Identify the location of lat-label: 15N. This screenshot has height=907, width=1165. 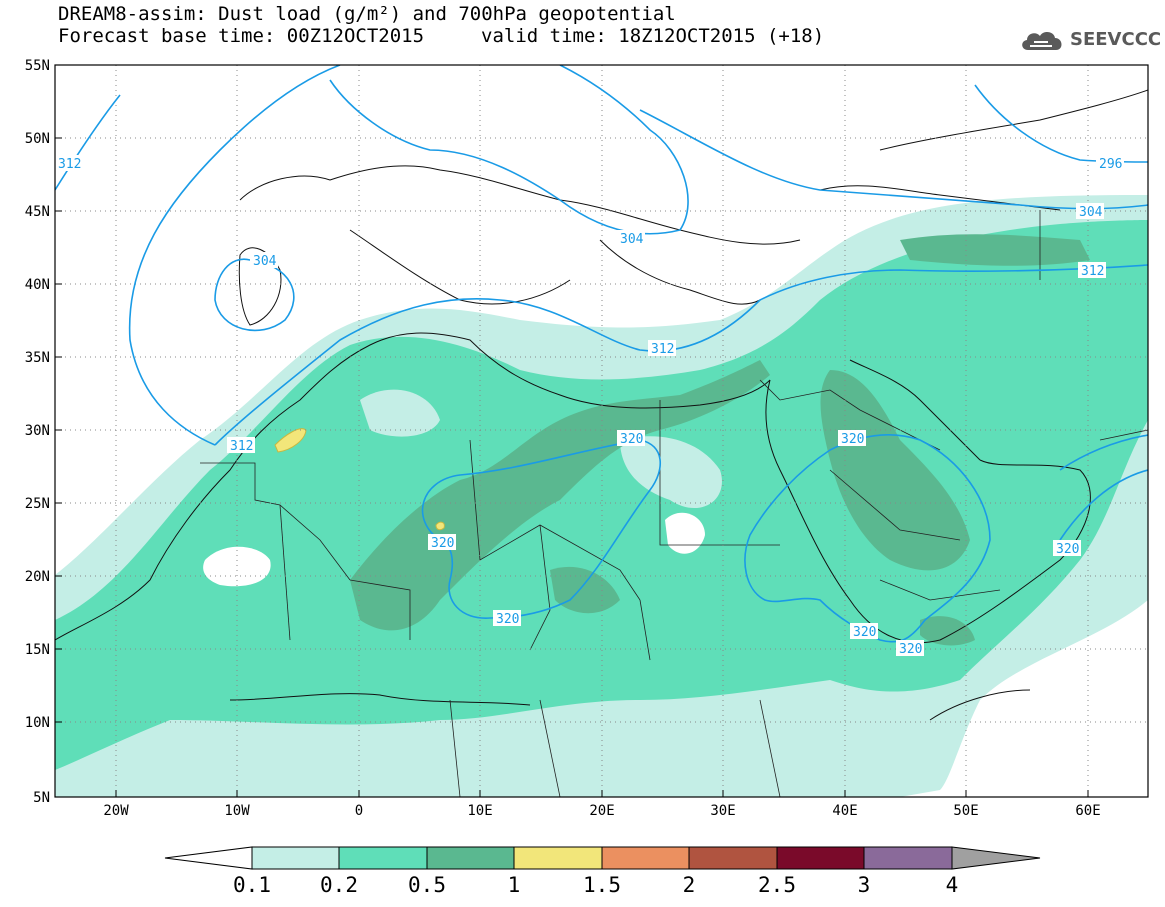
(37, 650).